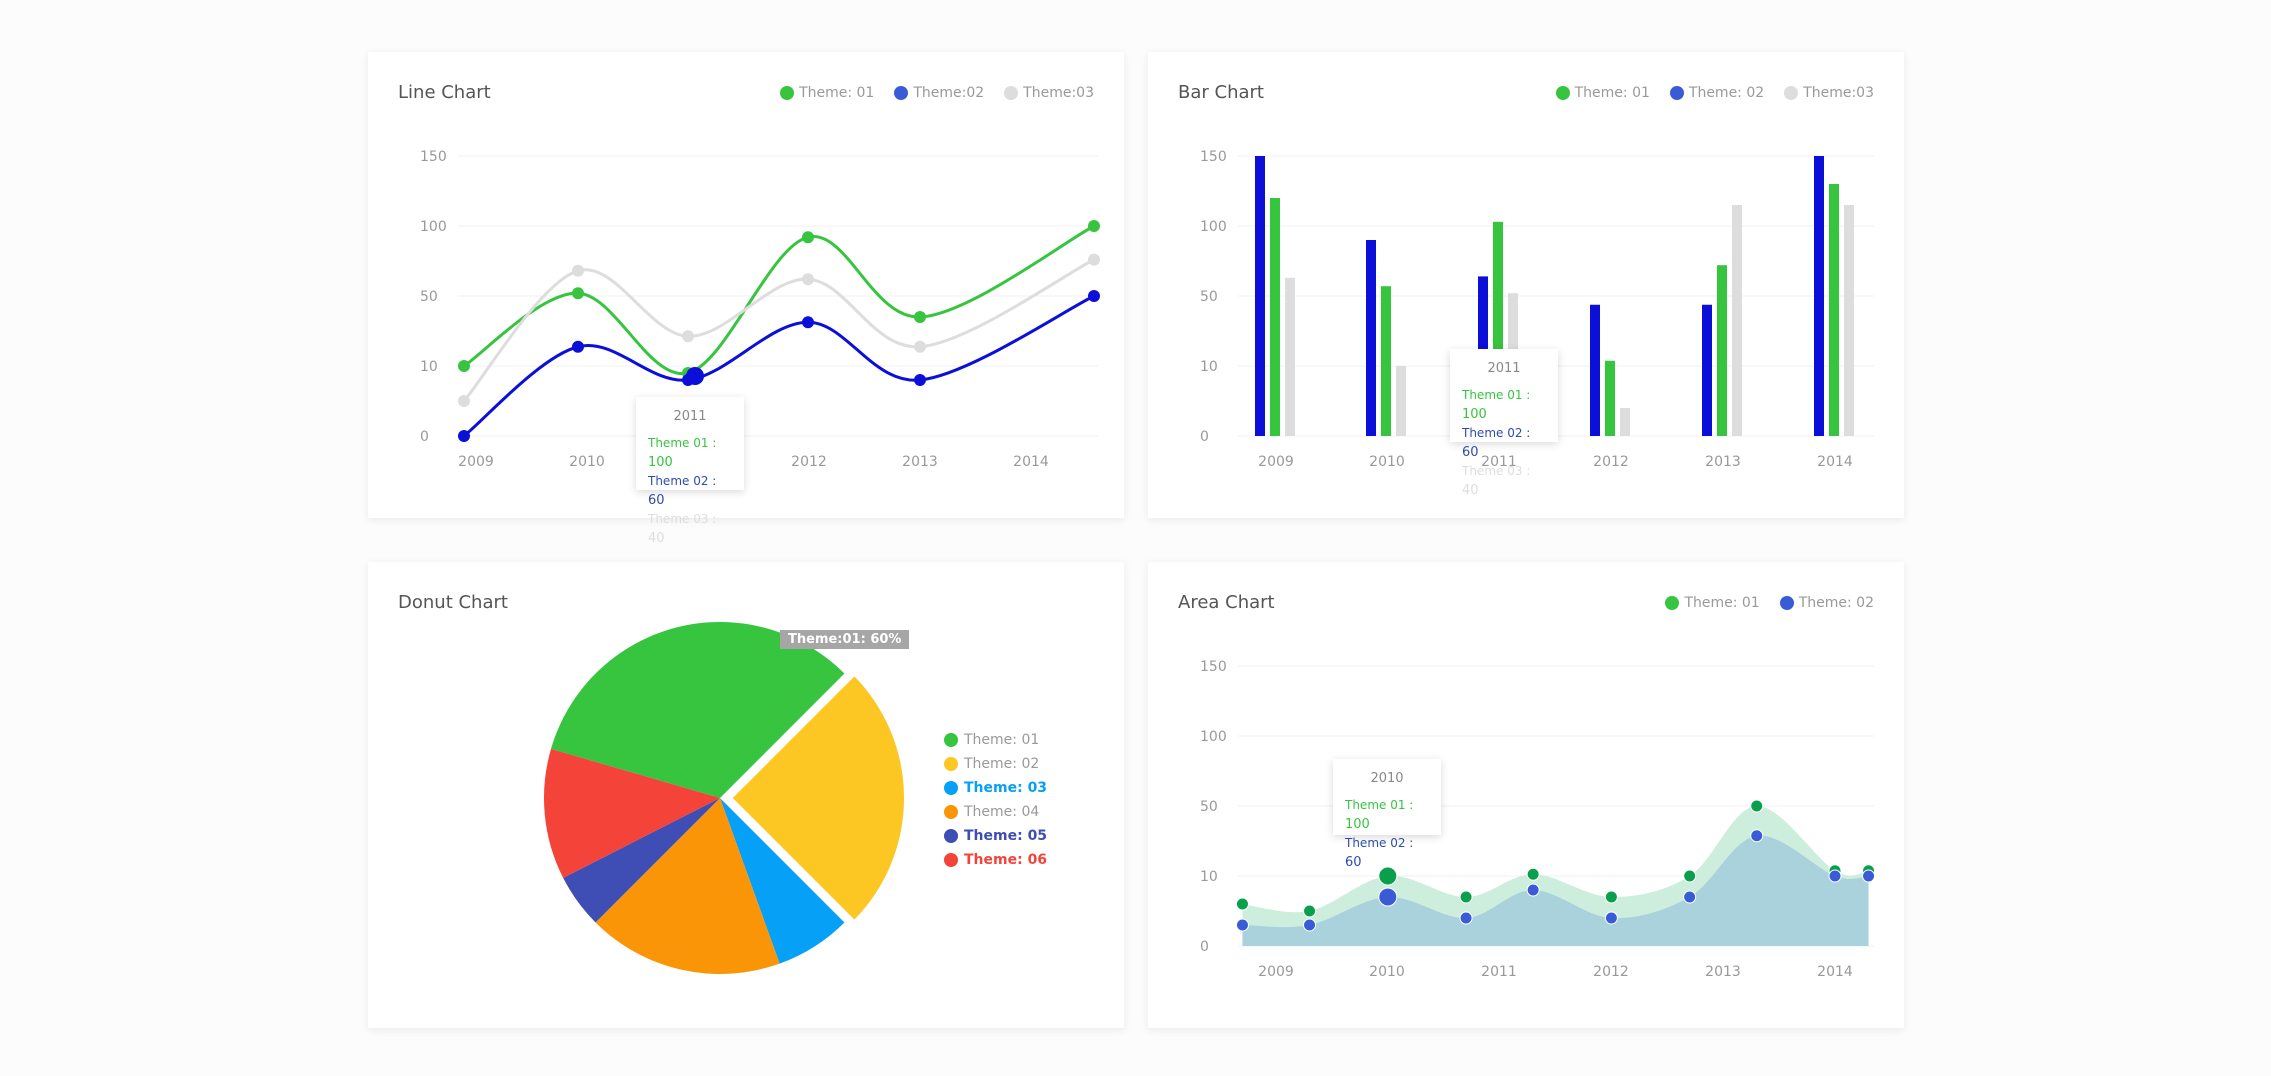 Image resolution: width=2271 pixels, height=1076 pixels. Describe the element at coordinates (845, 639) in the screenshot. I see `pie-hover-tag: Theme:01: 60%` at that location.